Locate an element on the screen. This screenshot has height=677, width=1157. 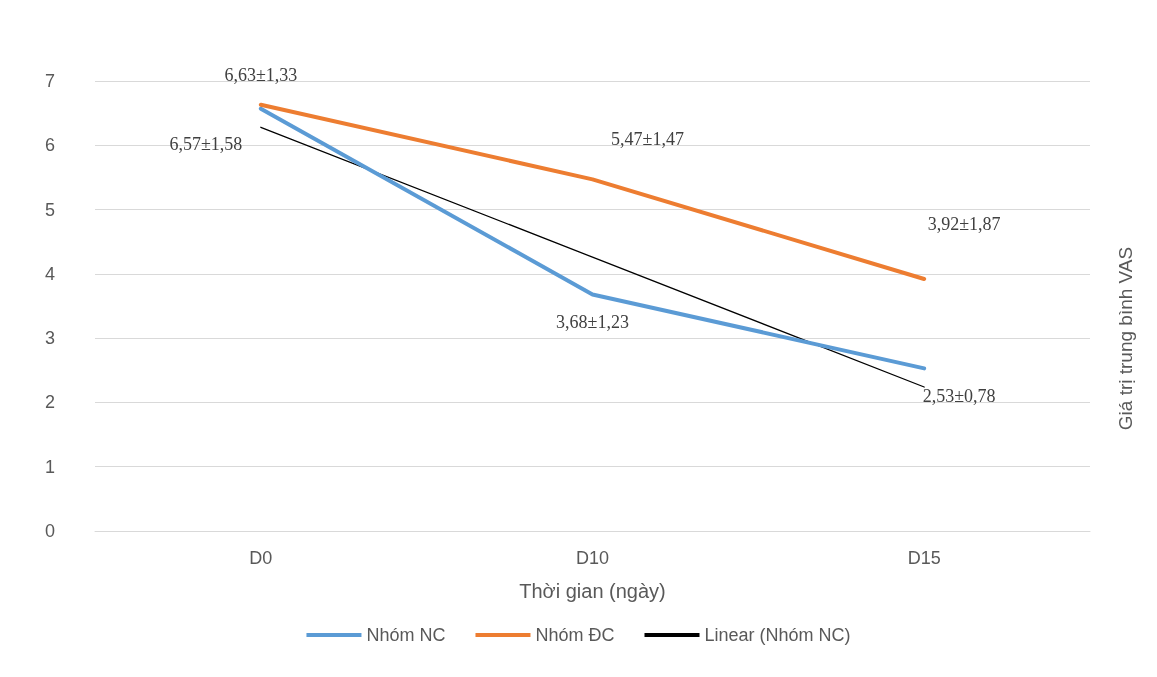
y-tick-label: 1 is located at coordinates (49, 466).